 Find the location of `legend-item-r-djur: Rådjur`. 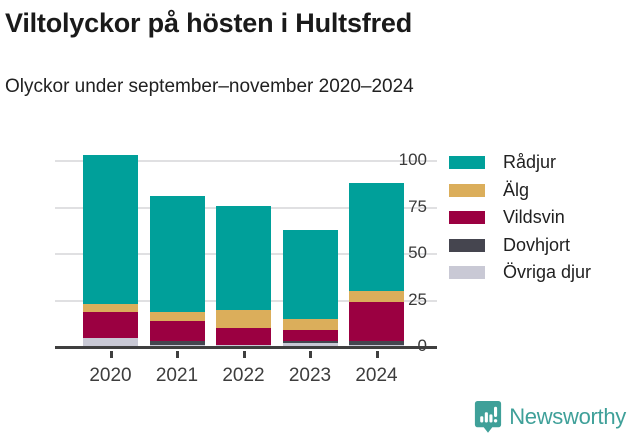

legend-item-r-djur: Rådjur is located at coordinates (520, 163).